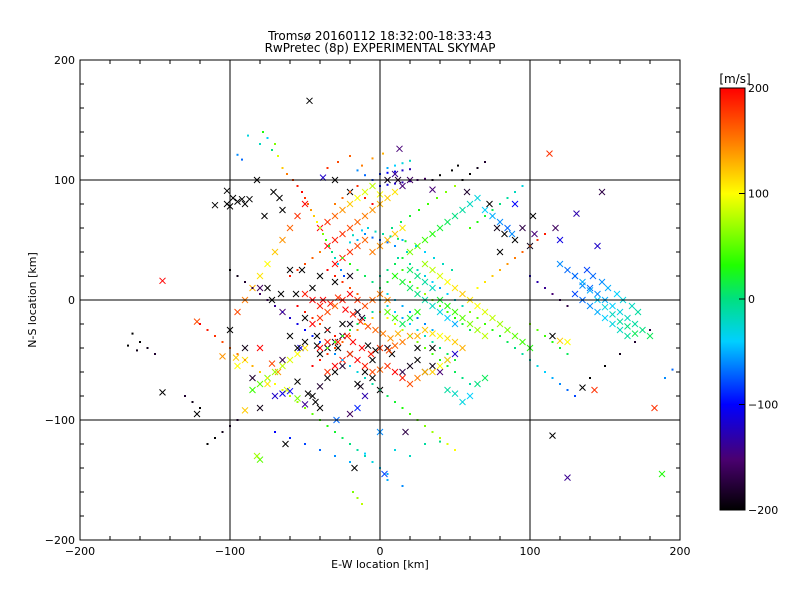  Describe the element at coordinates (758, 88) in the screenshot. I see `colorbar-tick-label: 200` at that location.